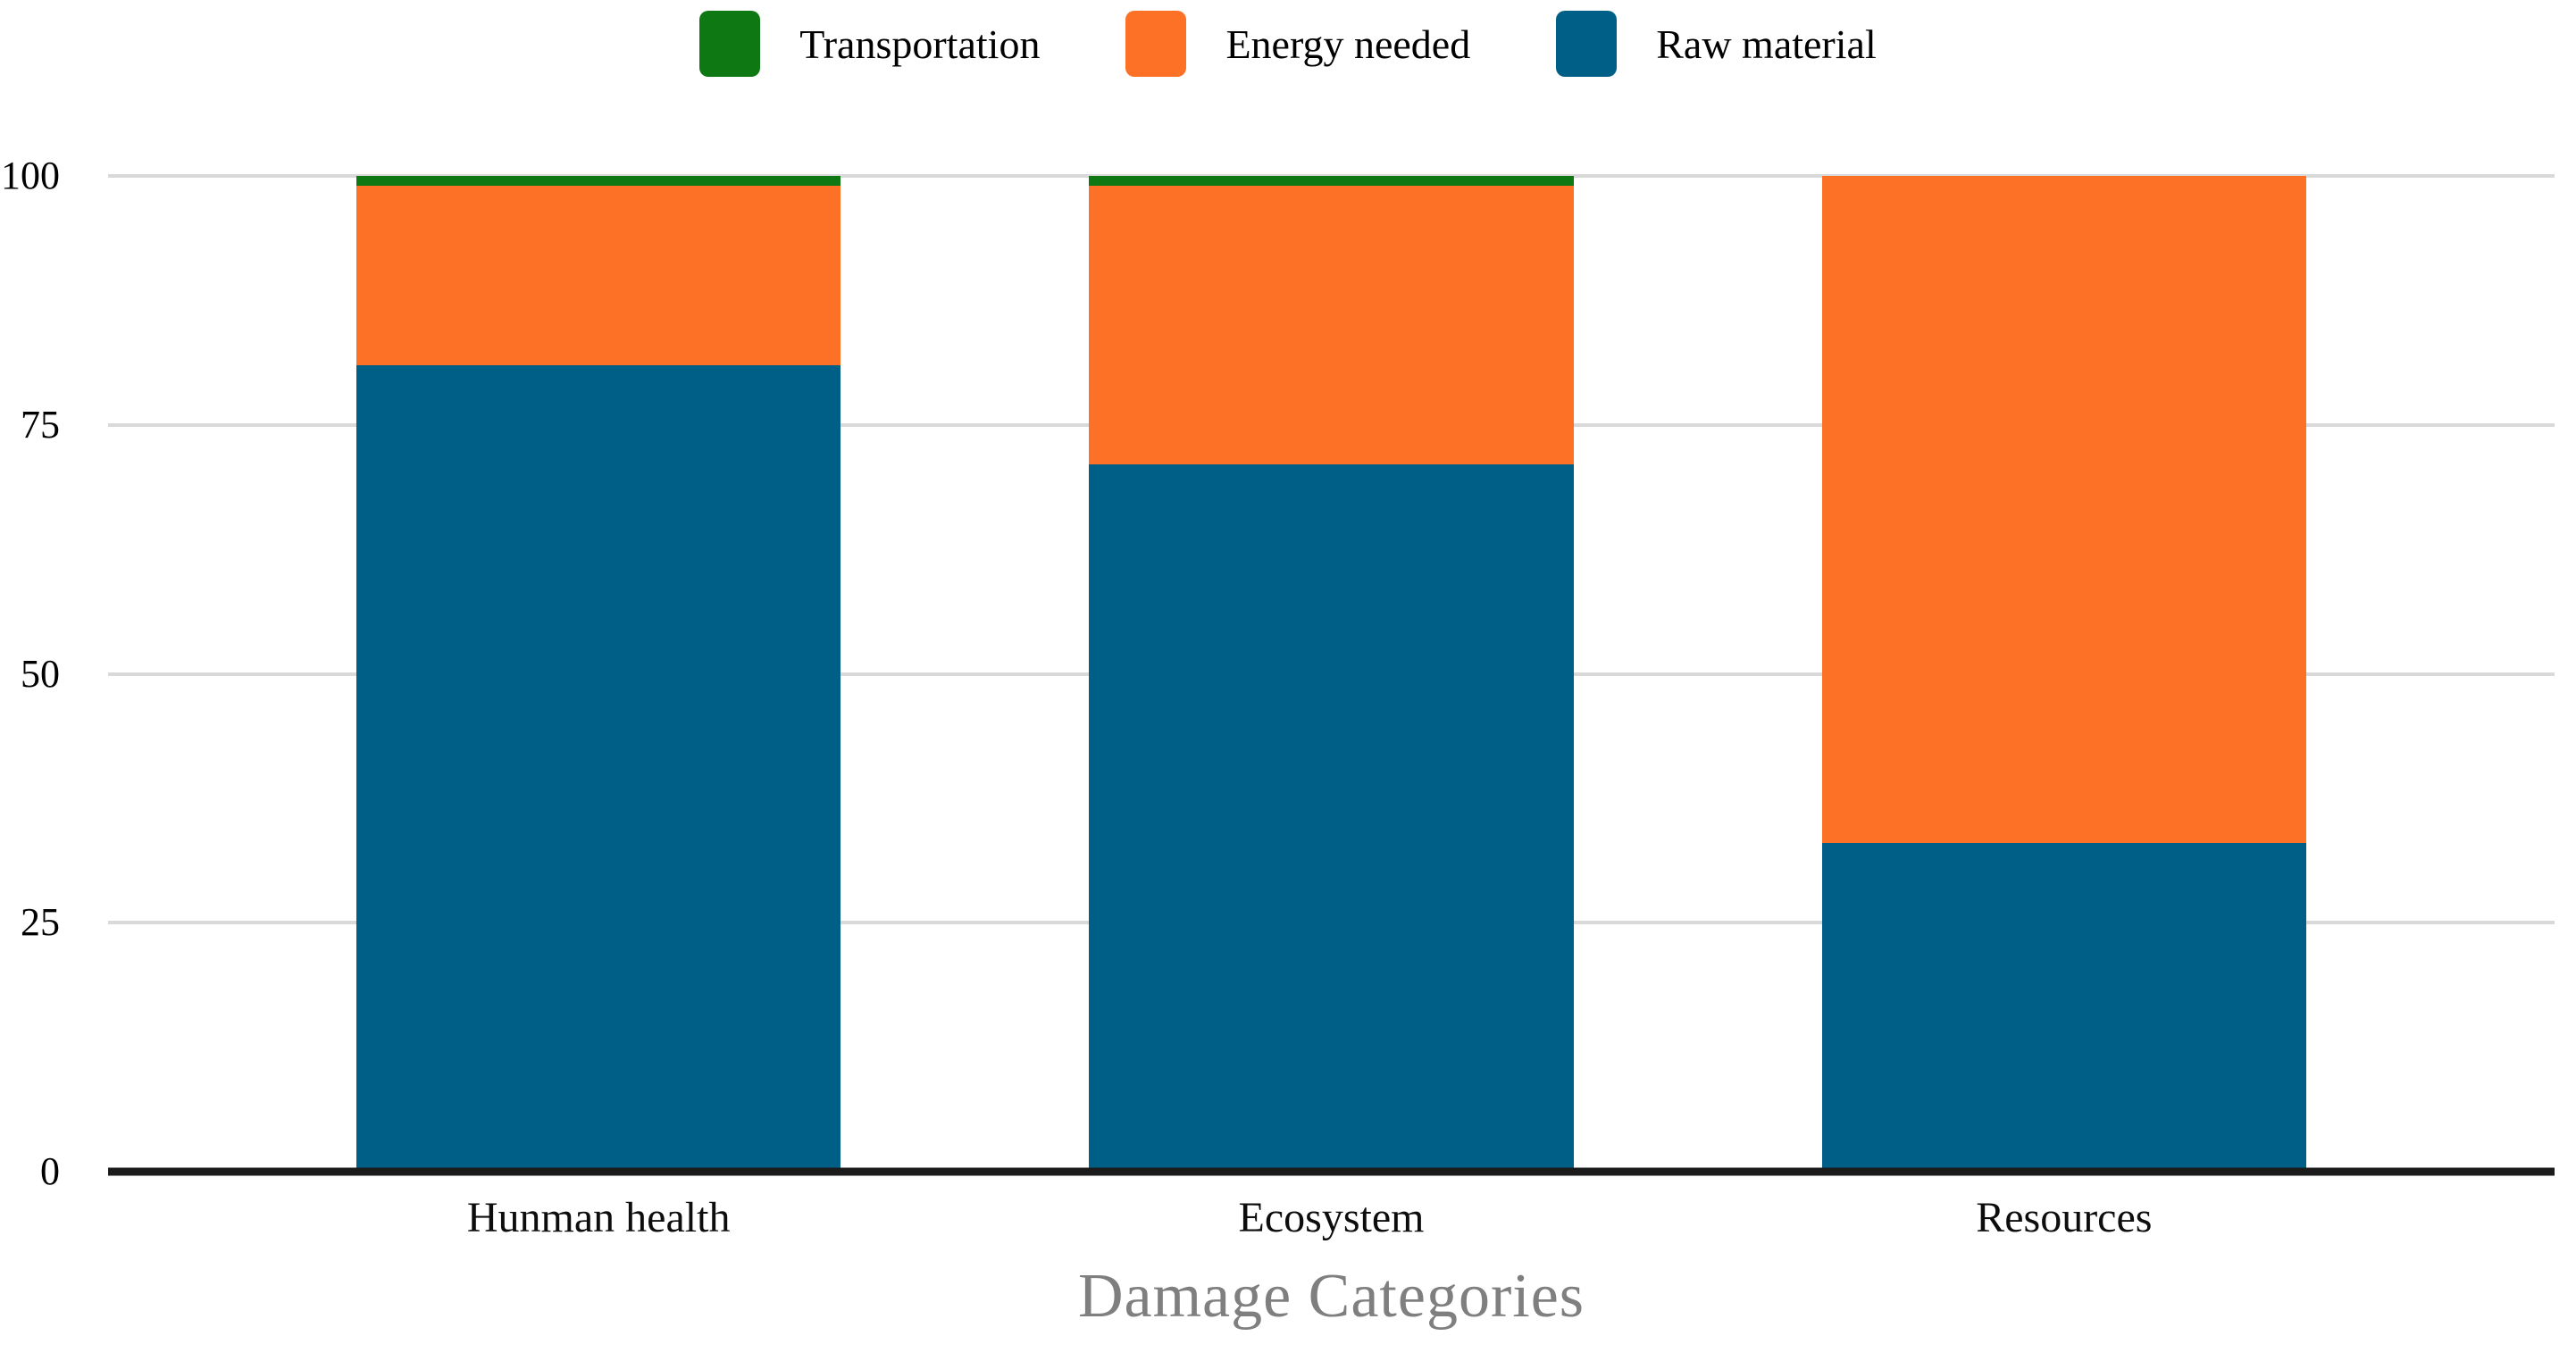 This screenshot has height=1361, width=2576. I want to click on x-axis-labels: Hunman health Ecosystem Resources, so click(1331, 1218).